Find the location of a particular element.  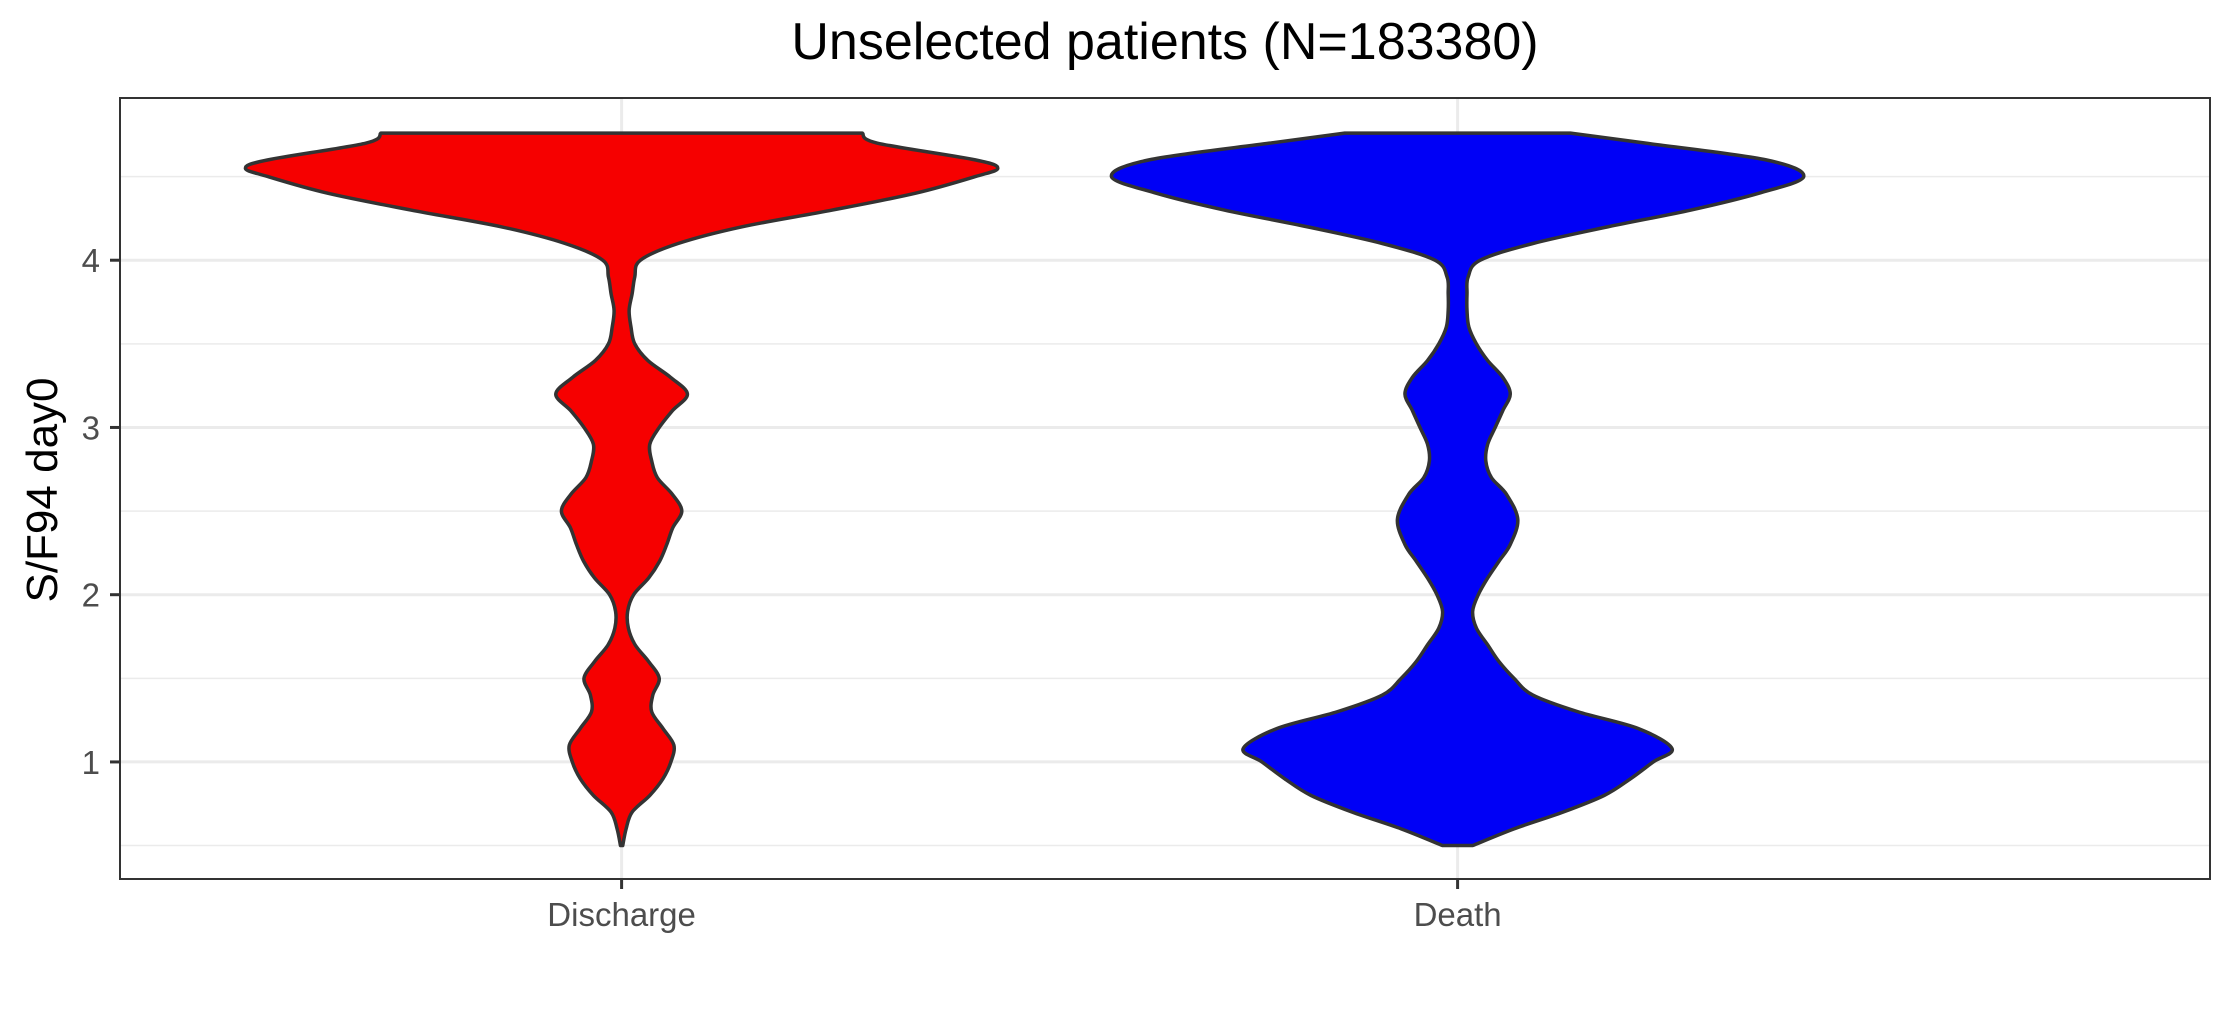

y-tick-label: 1 is located at coordinates (91, 762).